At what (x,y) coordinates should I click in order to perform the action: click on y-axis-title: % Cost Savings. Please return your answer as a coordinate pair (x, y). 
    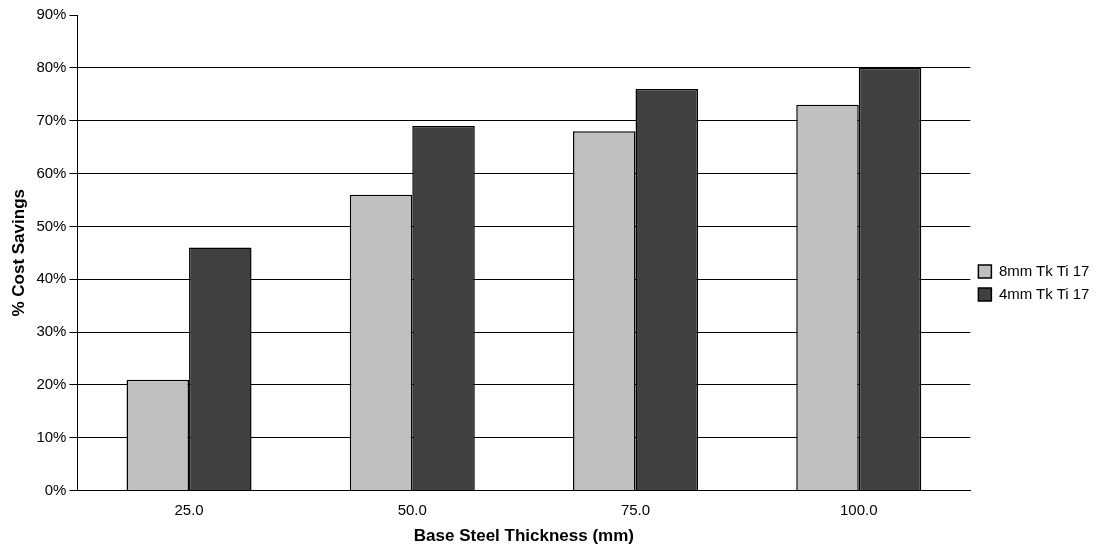
    Looking at the image, I should click on (18, 253).